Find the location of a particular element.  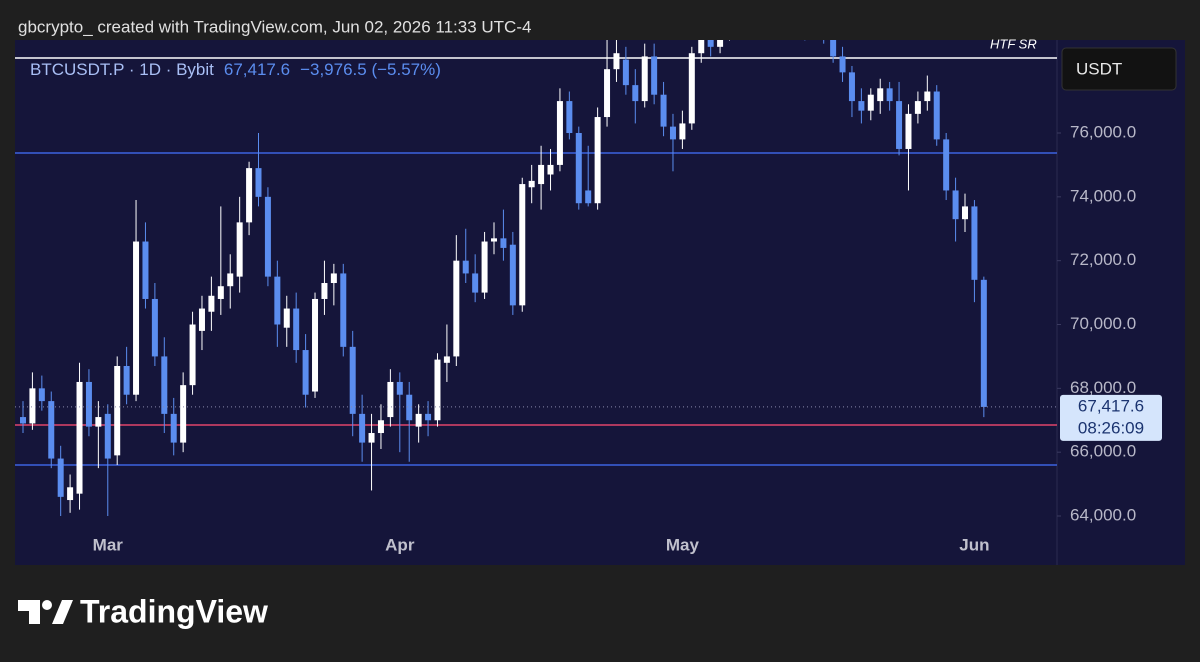

y-tick-label: 70,000.0 is located at coordinates (1103, 323).